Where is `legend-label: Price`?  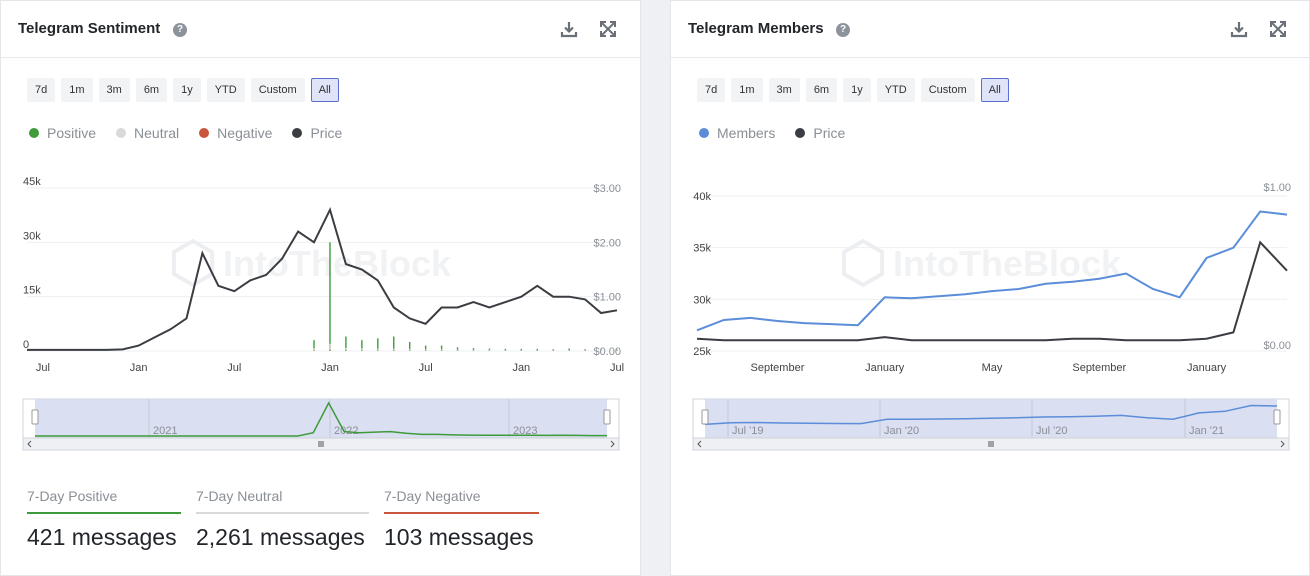 legend-label: Price is located at coordinates (829, 133).